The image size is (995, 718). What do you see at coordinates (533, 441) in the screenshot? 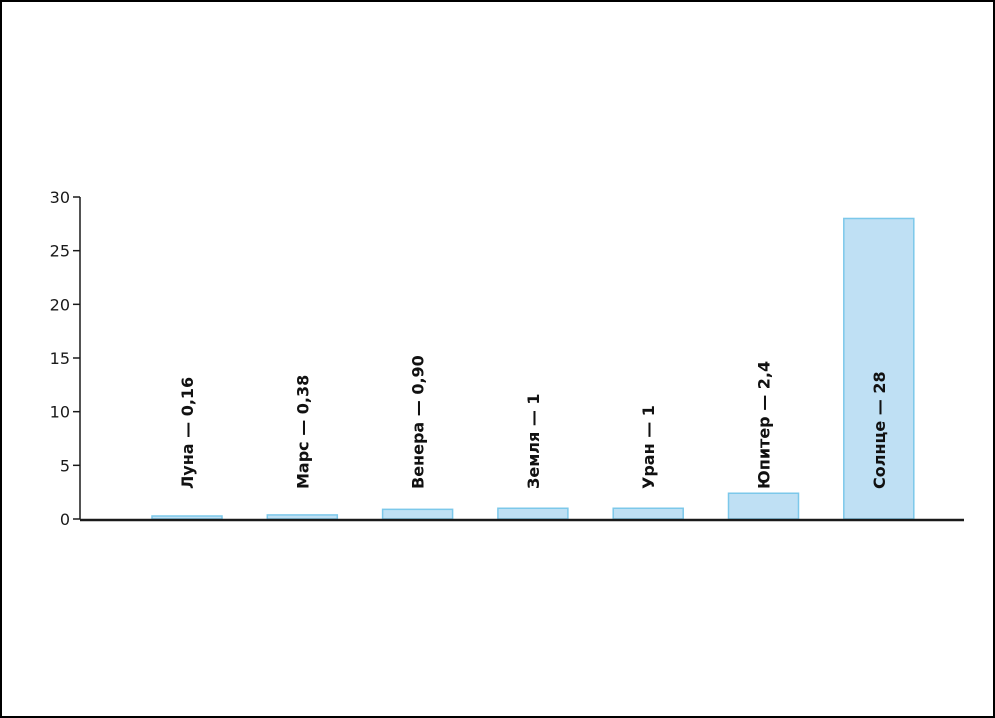
I see `bar-label: Земля — 1` at bounding box center [533, 441].